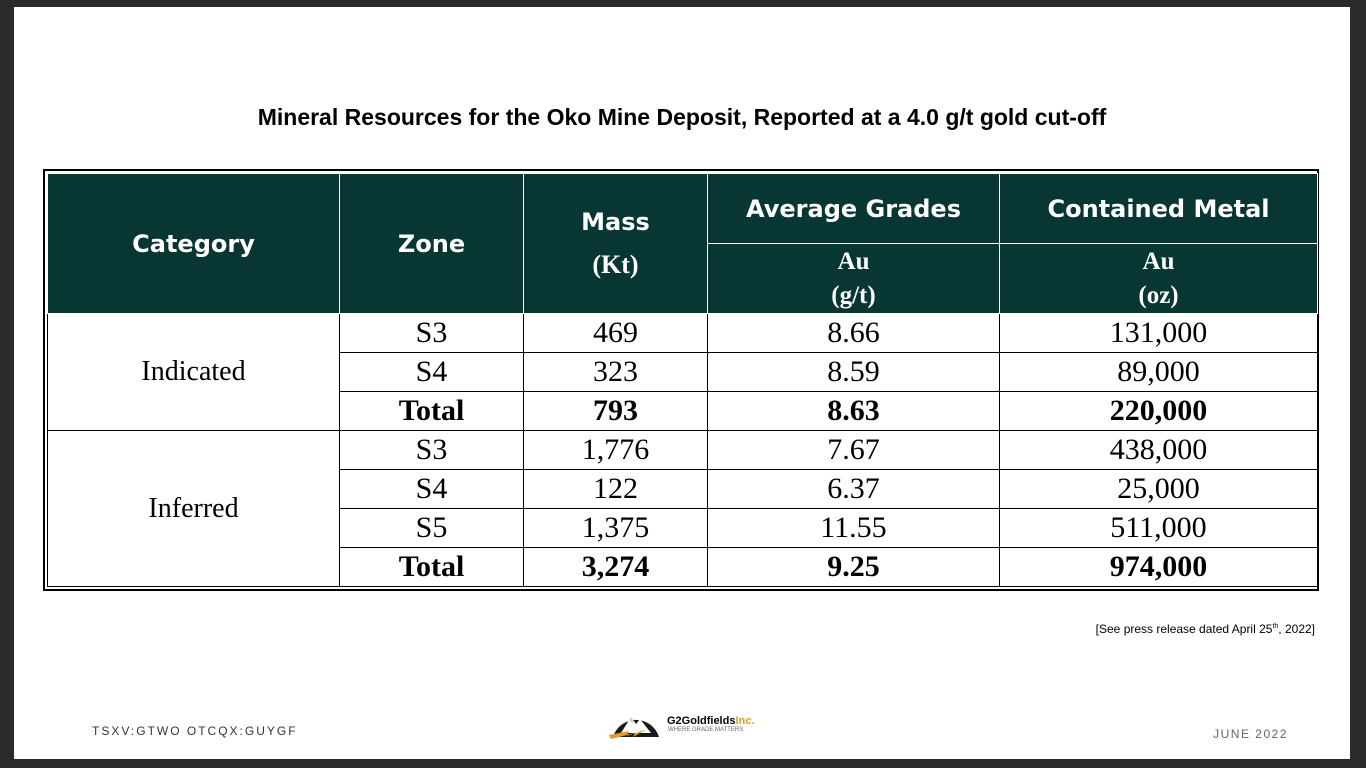  I want to click on grade-cell: 6.37, so click(853, 489).